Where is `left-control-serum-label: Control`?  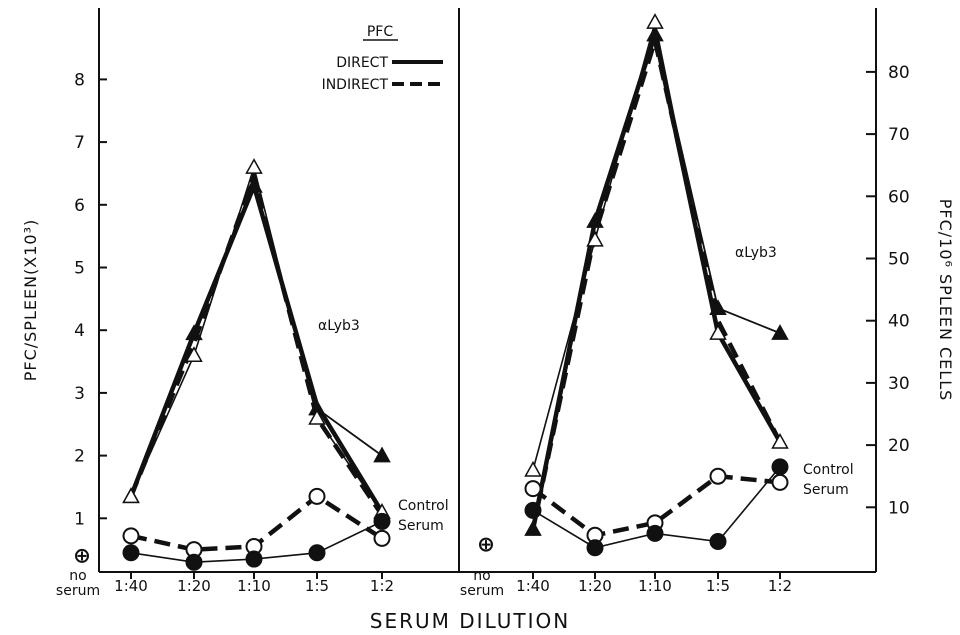 left-control-serum-label: Control is located at coordinates (423, 506).